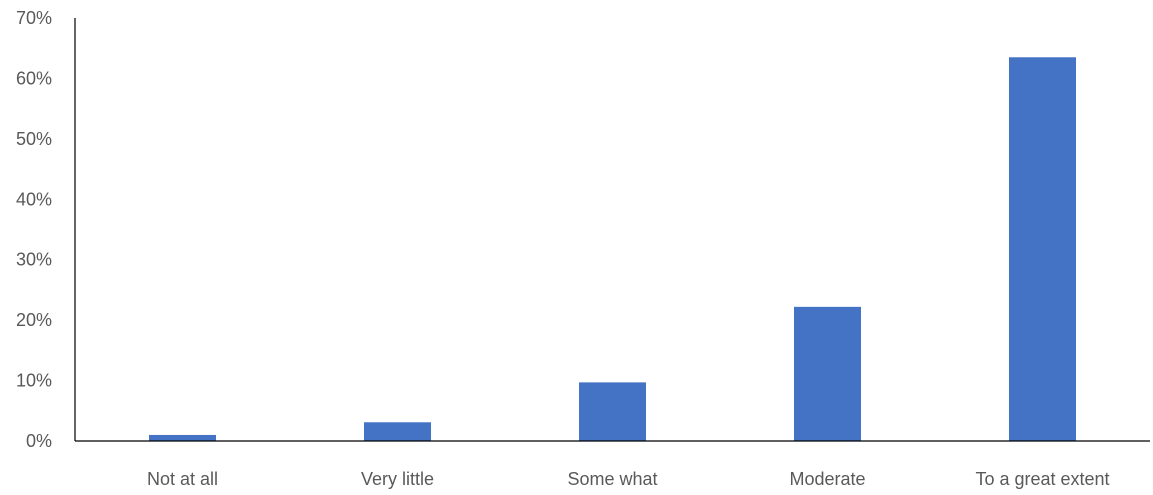 The image size is (1153, 495). Describe the element at coordinates (39, 441) in the screenshot. I see `y-tick-label: 0%` at that location.